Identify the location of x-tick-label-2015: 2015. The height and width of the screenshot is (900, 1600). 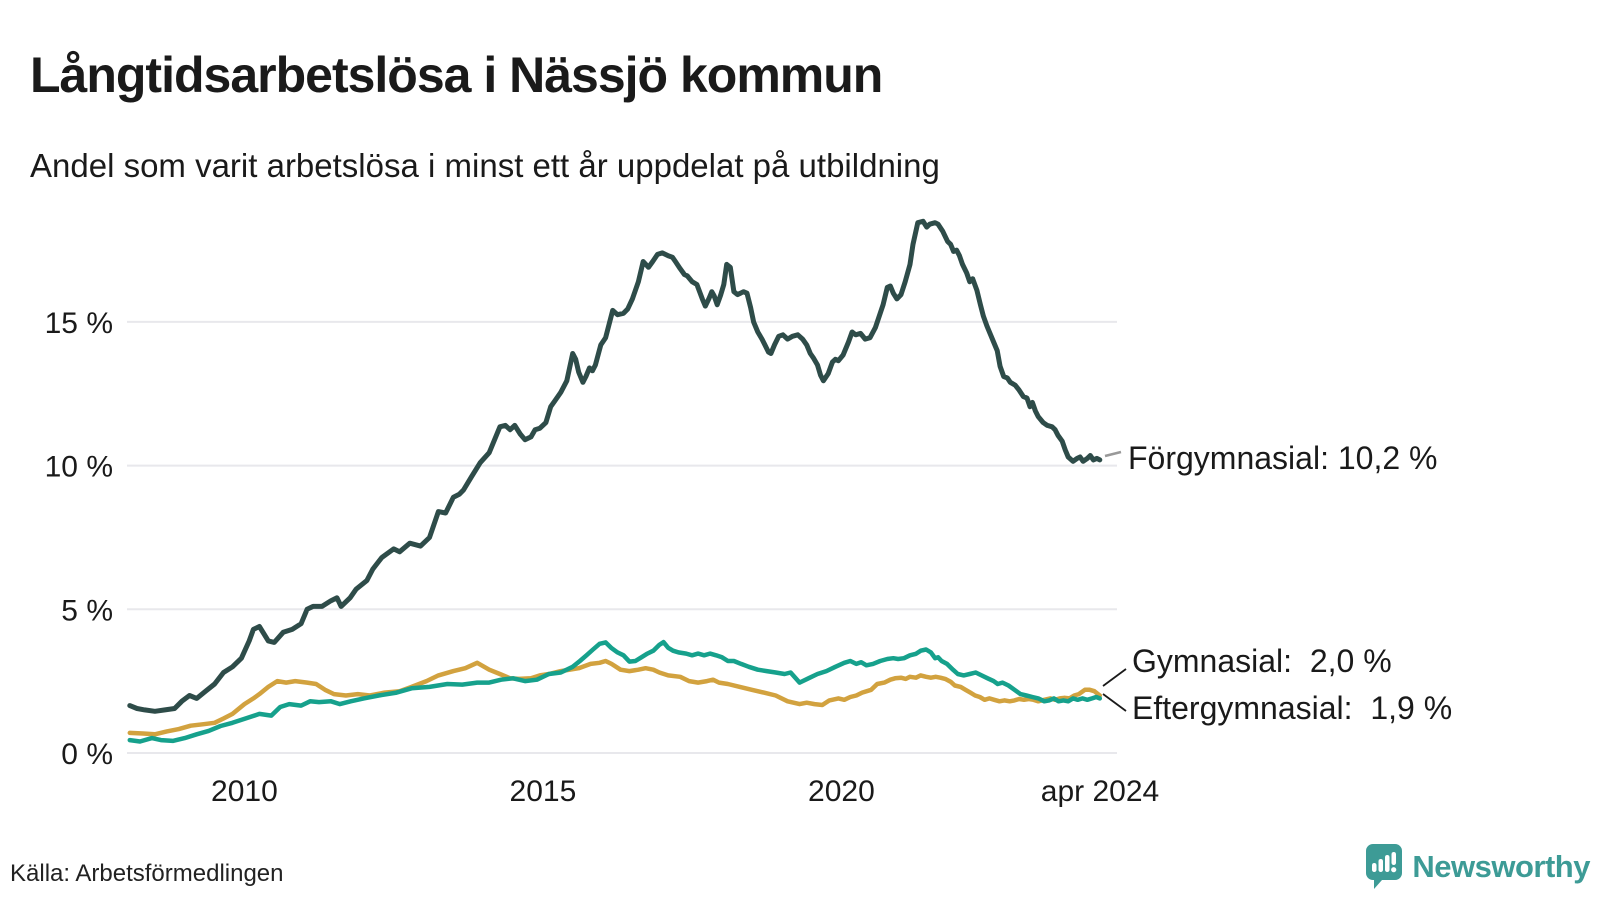
(543, 791).